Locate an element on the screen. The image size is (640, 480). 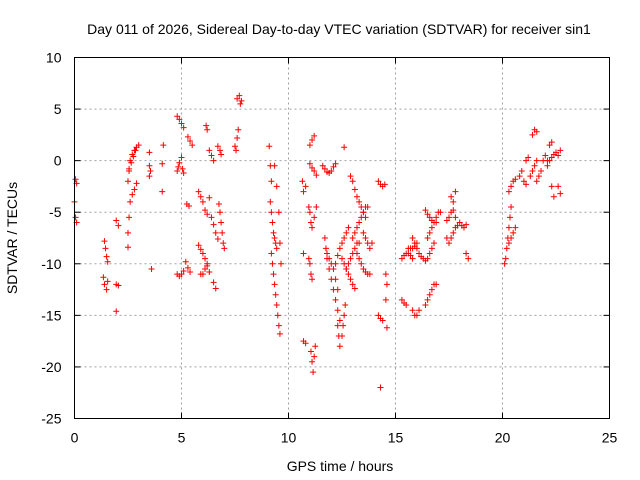
x-tick-label: 5 is located at coordinates (182, 438).